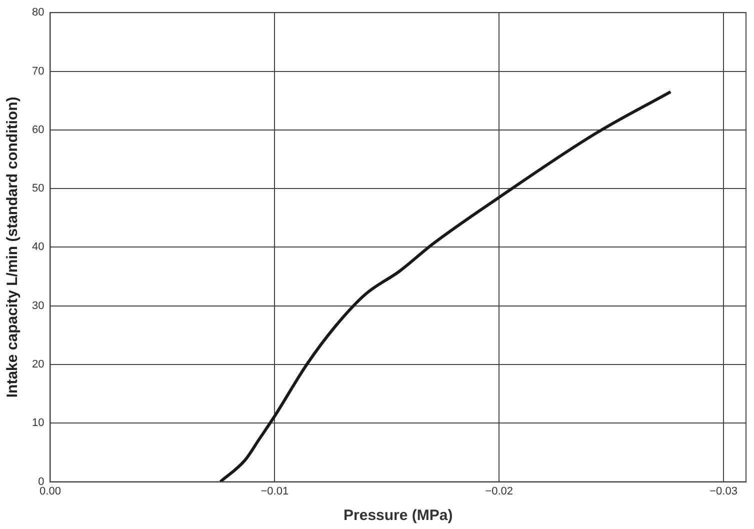 This screenshot has height=529, width=754. I want to click on y-tick-label: 20, so click(38, 364).